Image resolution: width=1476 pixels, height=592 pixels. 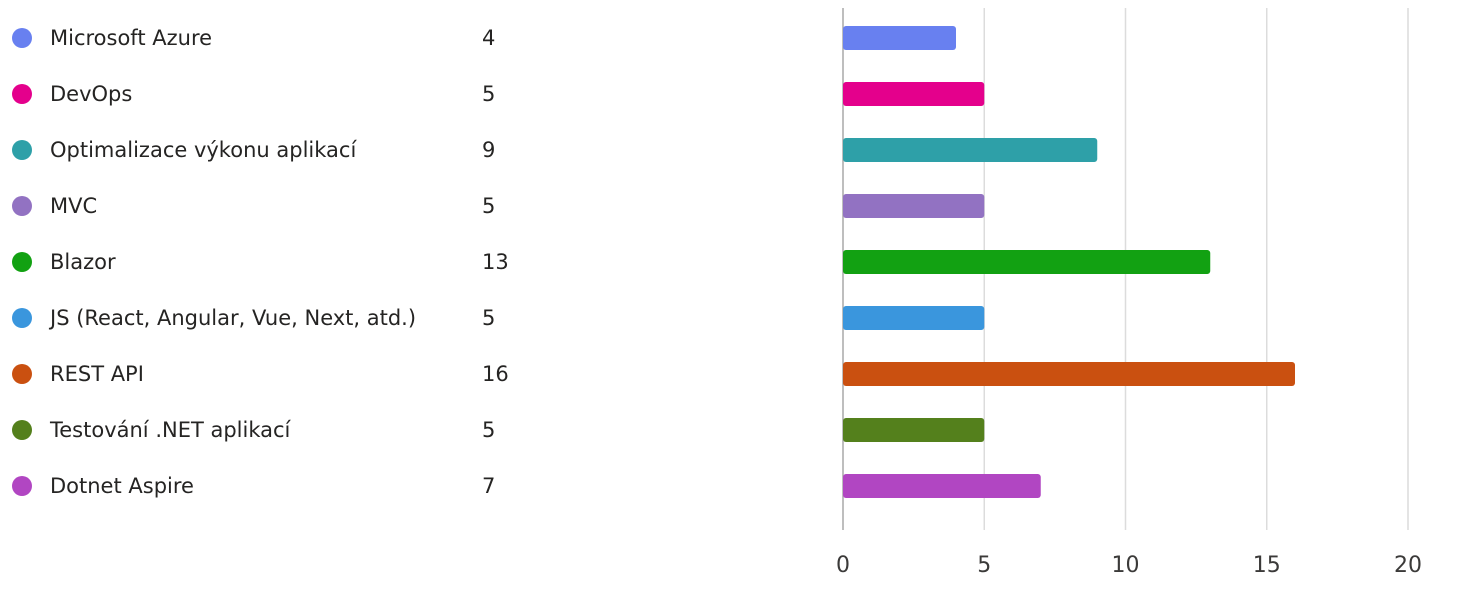 What do you see at coordinates (83, 262) in the screenshot?
I see `legend-label: Blazor` at bounding box center [83, 262].